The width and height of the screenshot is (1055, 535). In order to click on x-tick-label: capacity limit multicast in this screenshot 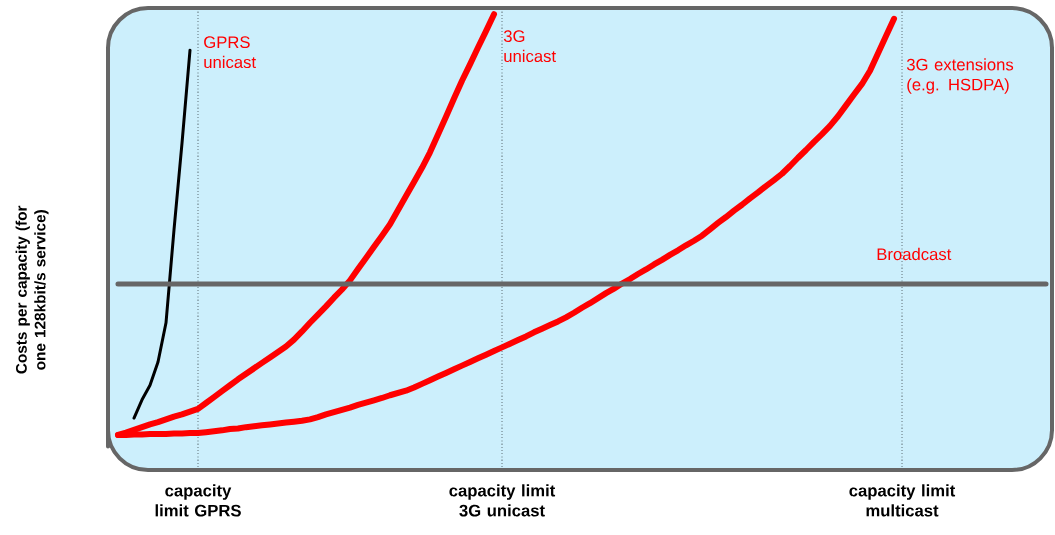, I will do `click(902, 500)`.